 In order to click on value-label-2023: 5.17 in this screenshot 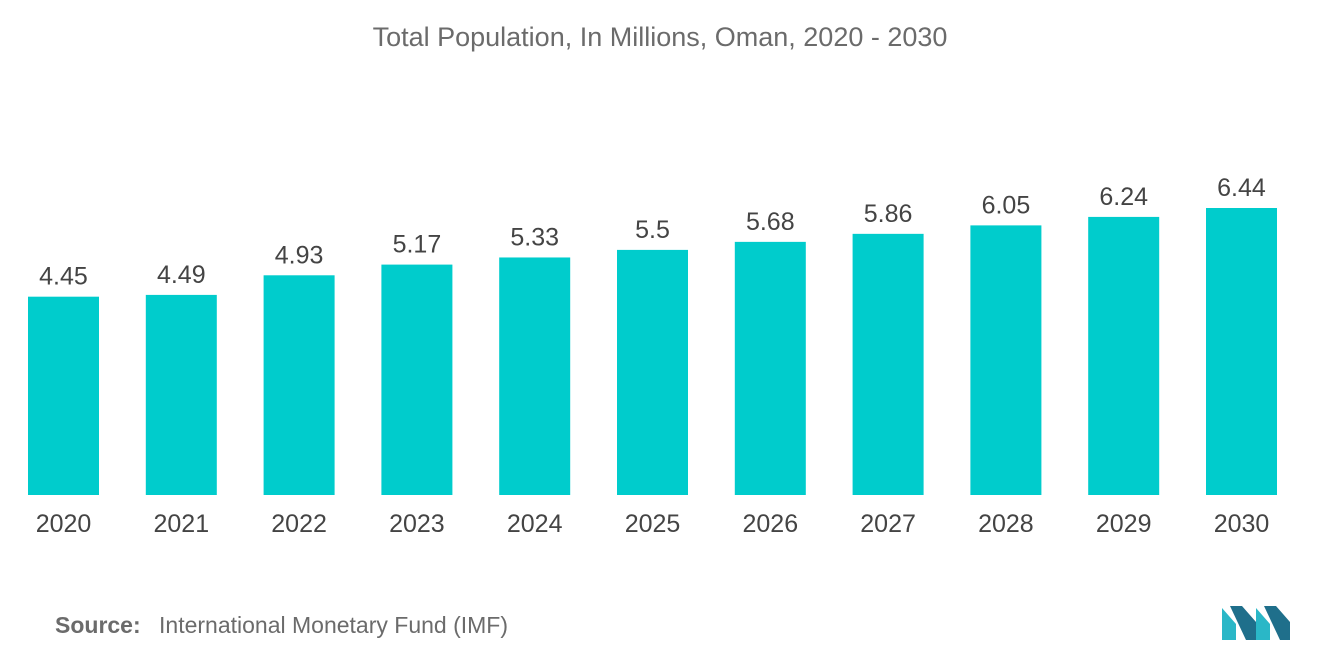, I will do `click(417, 245)`.